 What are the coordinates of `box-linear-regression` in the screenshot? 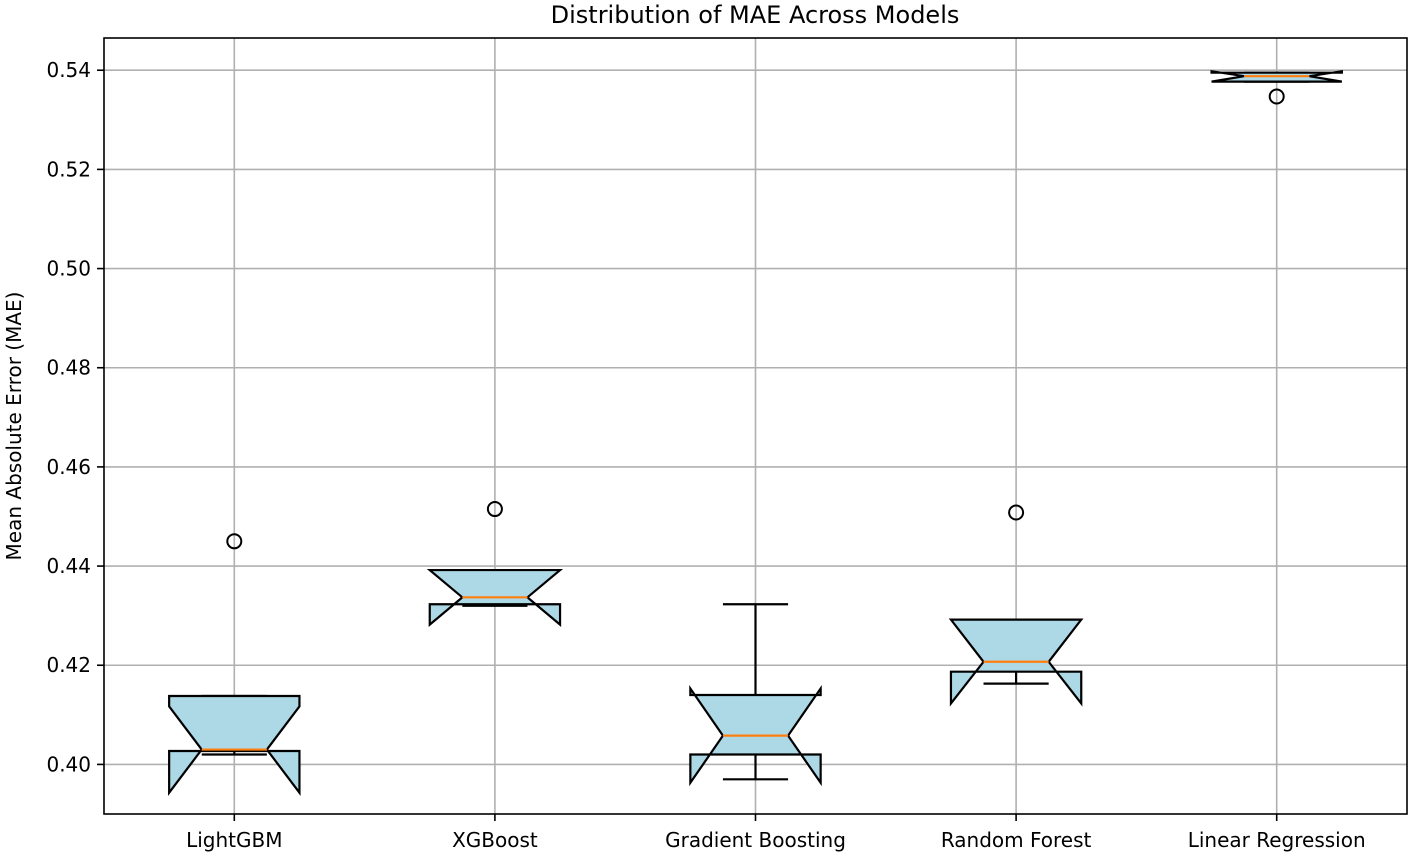 It's located at (1276, 87).